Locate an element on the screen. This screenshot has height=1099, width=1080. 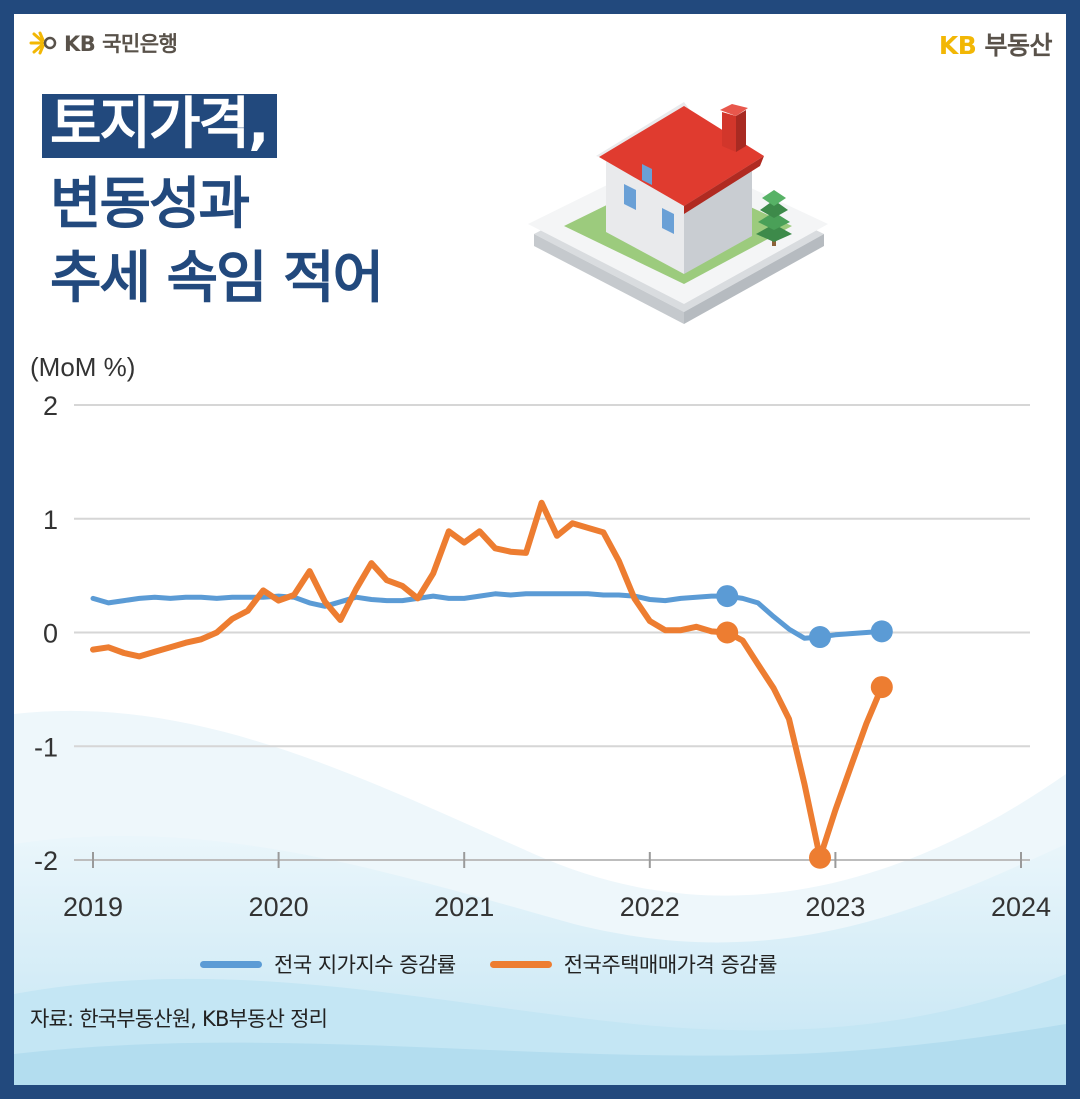
x-tick-label: 2024 is located at coordinates (1021, 907).